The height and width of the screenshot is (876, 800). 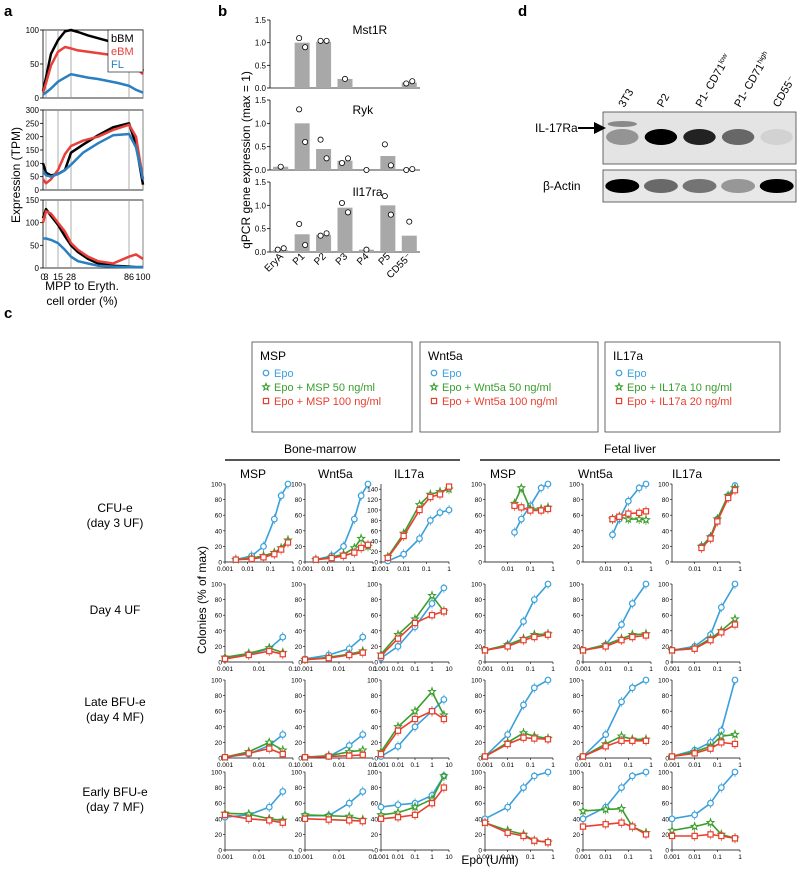 I want to click on panel-c-xlabel: Epo (U/ml), so click(x=489, y=860).